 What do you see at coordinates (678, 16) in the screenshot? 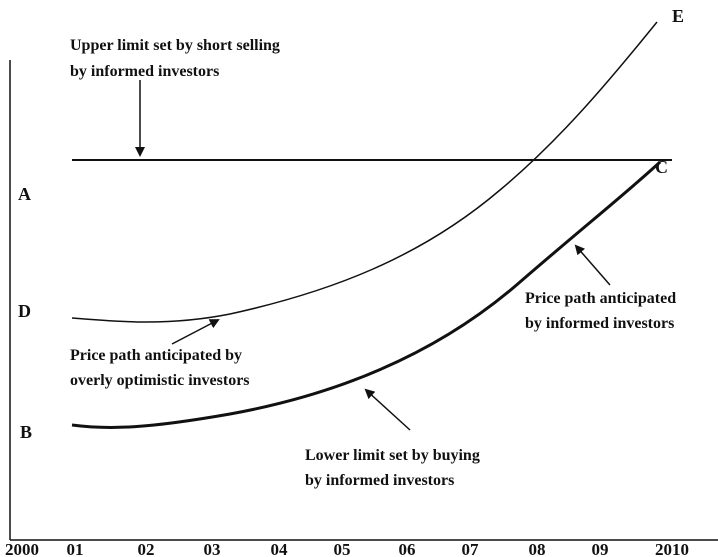
I see `point-label: E` at bounding box center [678, 16].